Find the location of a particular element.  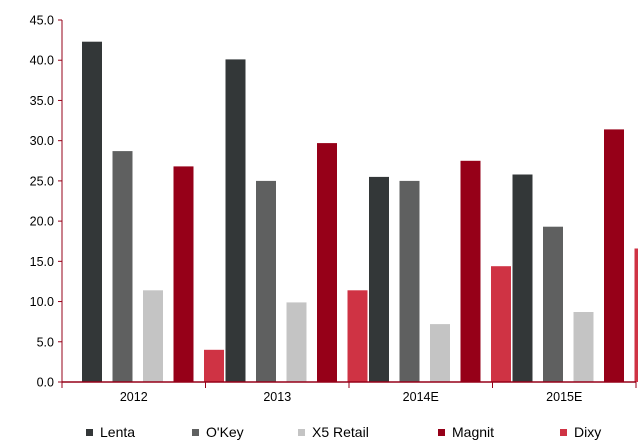

bar-dixy-2012 is located at coordinates (214, 365).